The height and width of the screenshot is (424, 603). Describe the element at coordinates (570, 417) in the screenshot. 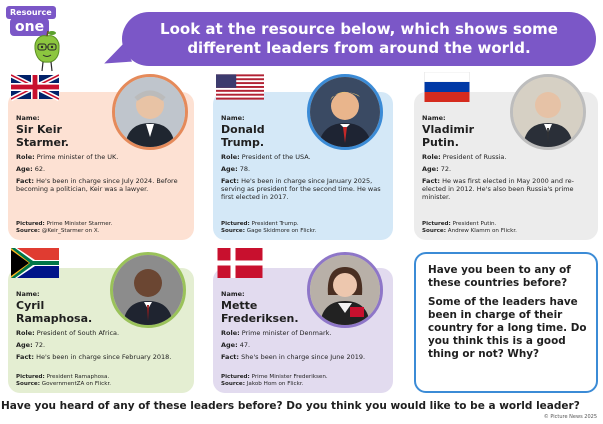

I see `copyright: © Picture News 2025` at that location.